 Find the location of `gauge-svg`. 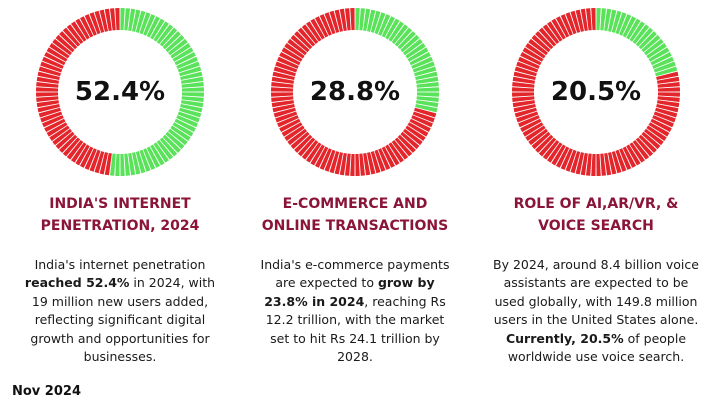

gauge-svg is located at coordinates (120, 92).